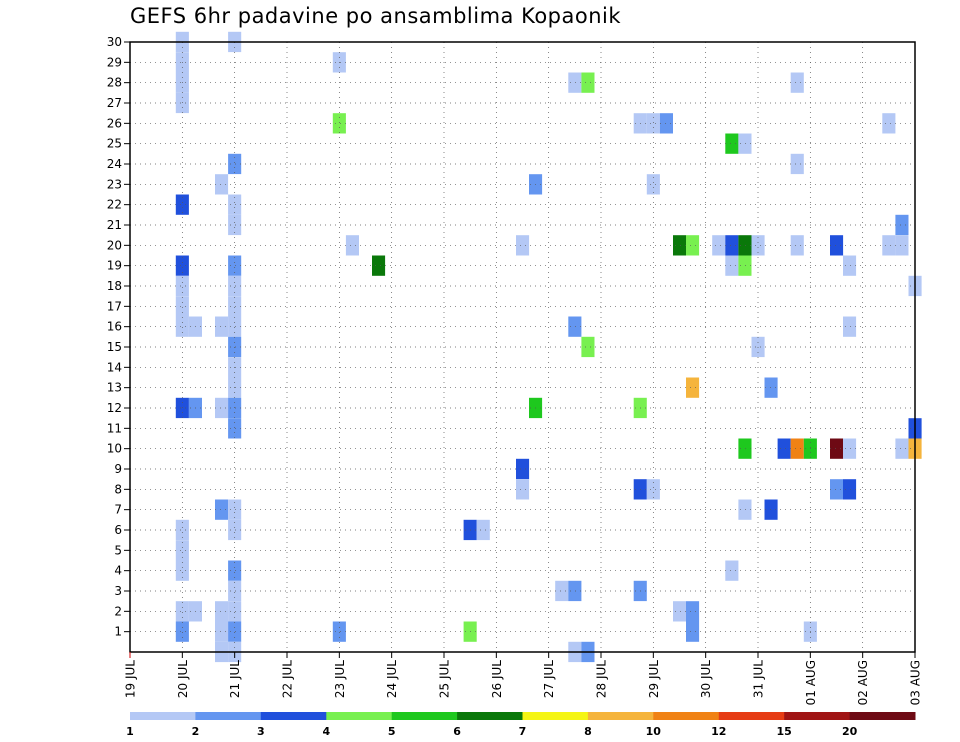 The image size is (960, 742). What do you see at coordinates (118, 489) in the screenshot?
I see `y-tick-label: 8` at bounding box center [118, 489].